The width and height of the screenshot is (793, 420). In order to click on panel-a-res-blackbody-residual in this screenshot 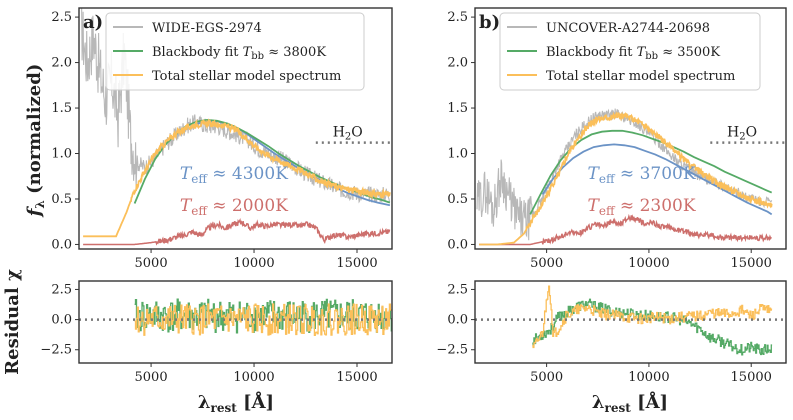, I will do `click(263, 316)`.